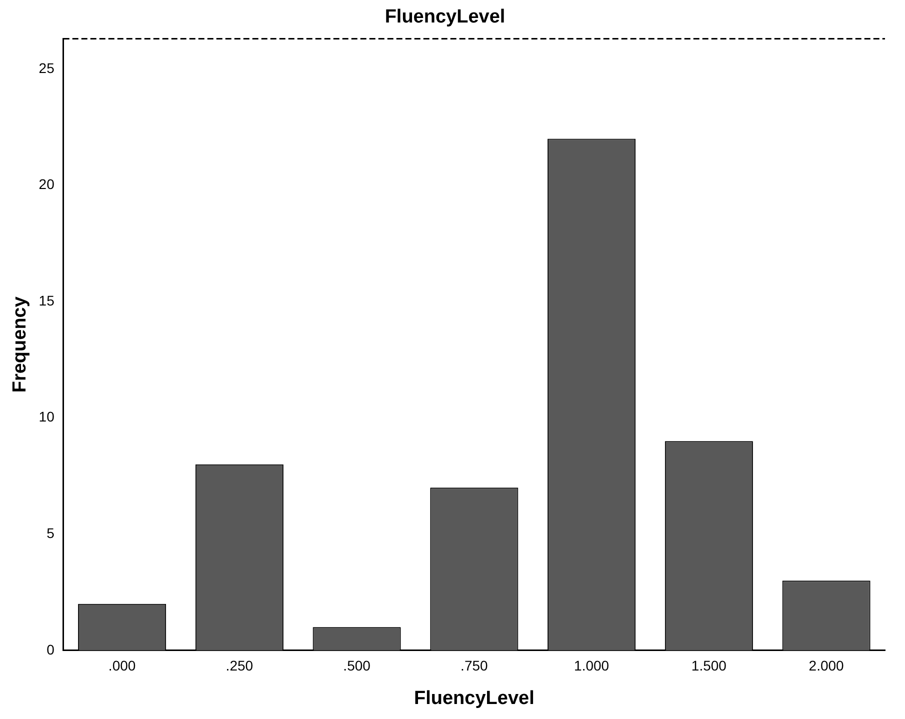 This screenshot has height=719, width=905. I want to click on x-tick-label: .750, so click(474, 666).